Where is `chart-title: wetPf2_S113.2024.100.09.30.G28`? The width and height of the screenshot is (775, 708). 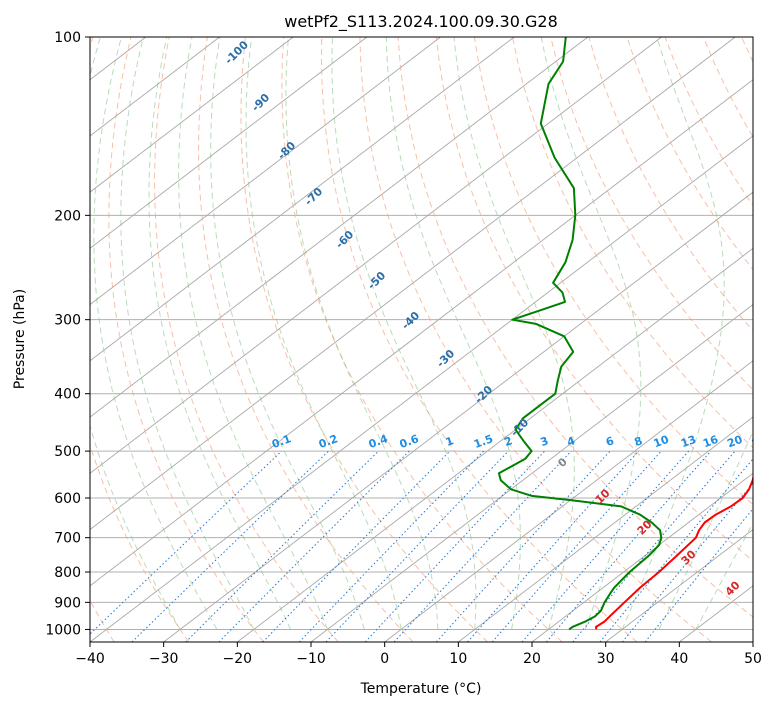 chart-title: wetPf2_S113.2024.100.09.30.G28 is located at coordinates (421, 22).